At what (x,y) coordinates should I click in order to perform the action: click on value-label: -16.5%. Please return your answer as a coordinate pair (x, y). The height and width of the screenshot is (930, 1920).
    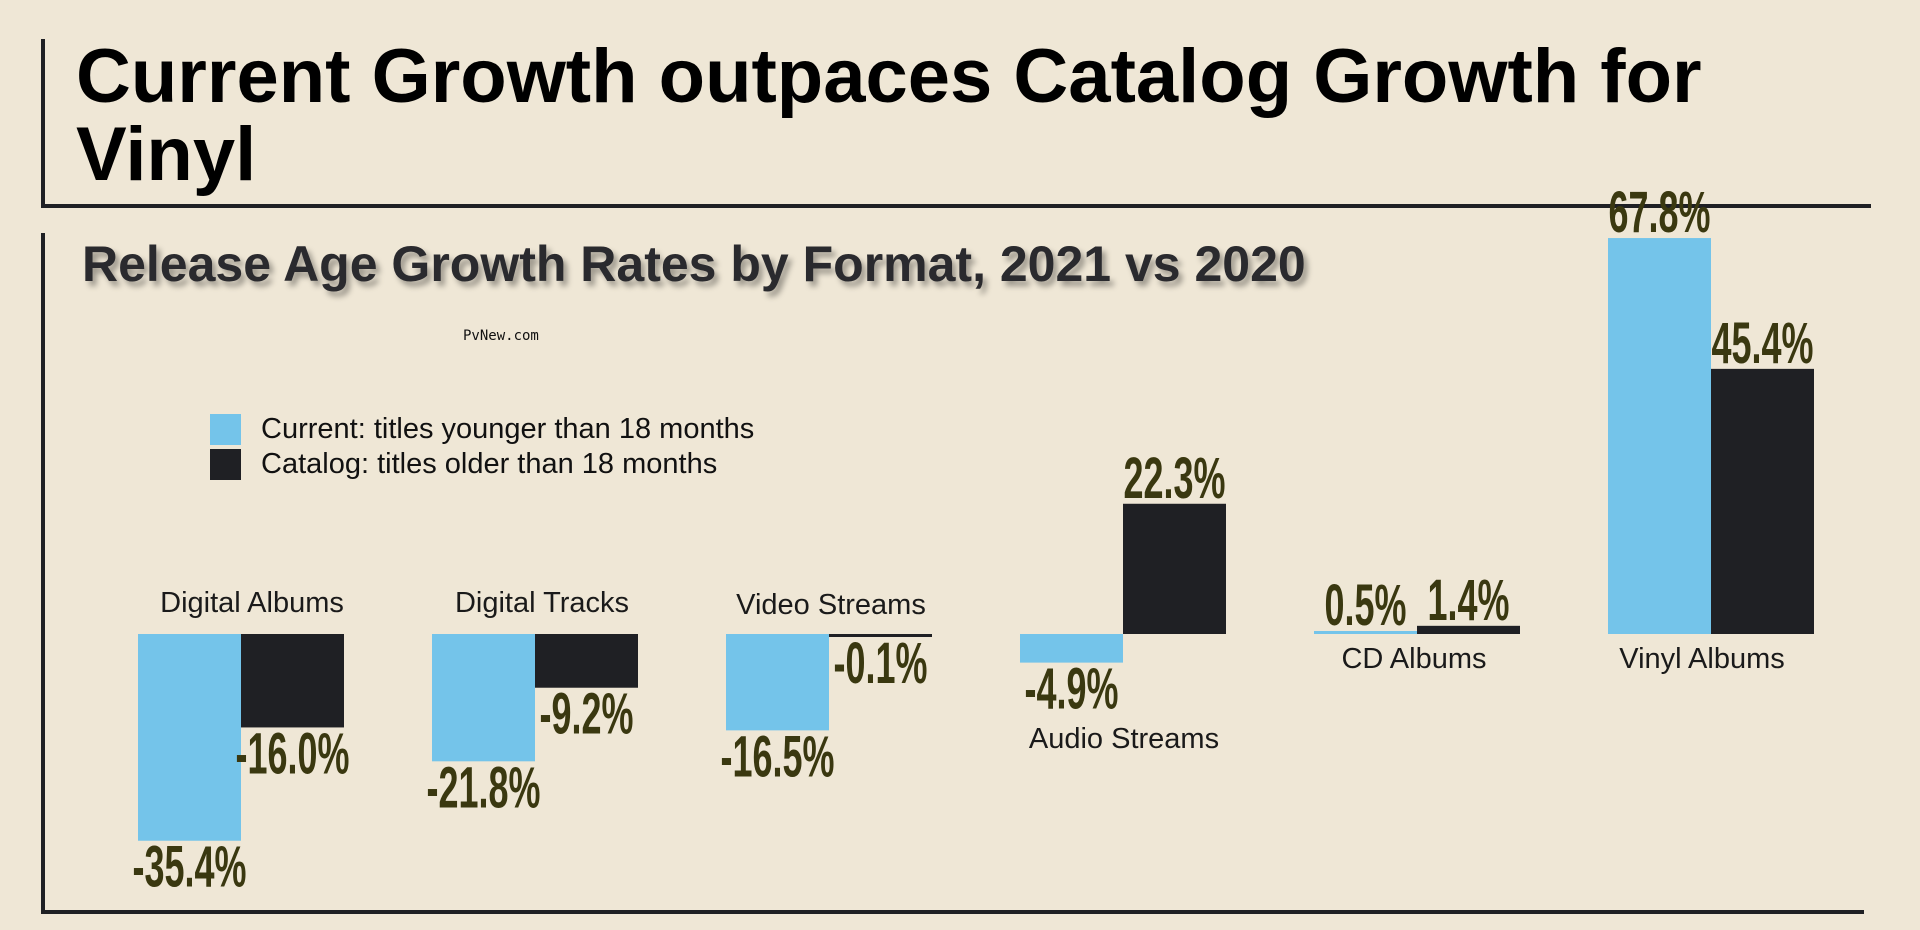
    Looking at the image, I should click on (778, 757).